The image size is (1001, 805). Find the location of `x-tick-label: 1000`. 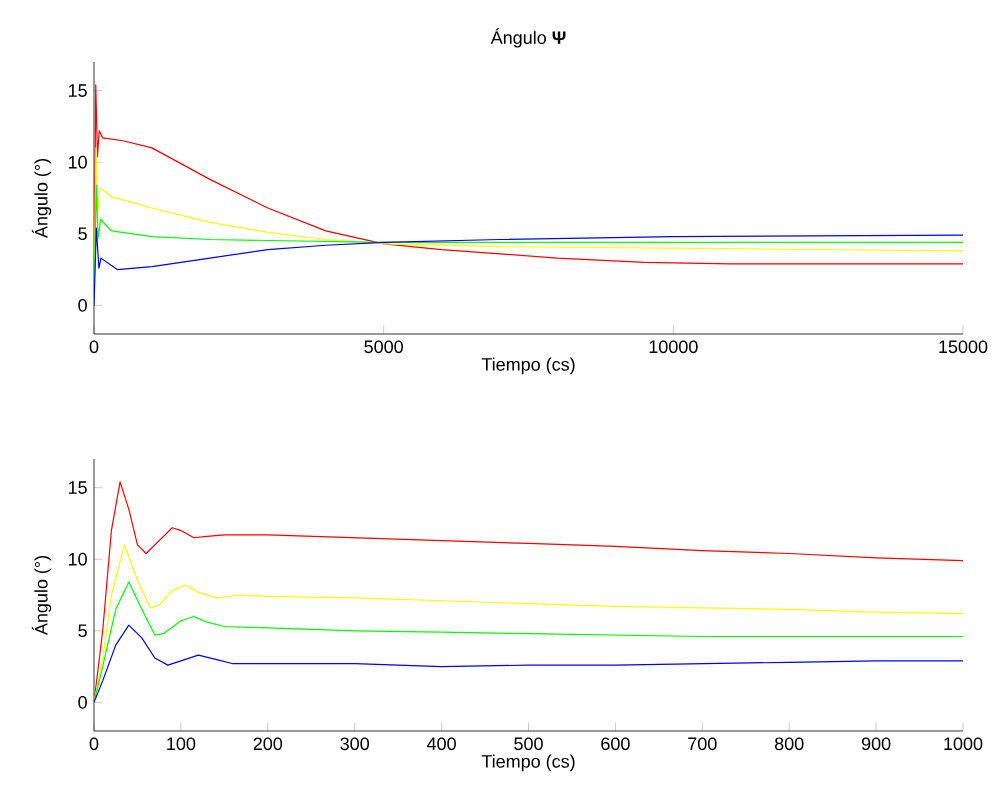

x-tick-label: 1000 is located at coordinates (963, 744).